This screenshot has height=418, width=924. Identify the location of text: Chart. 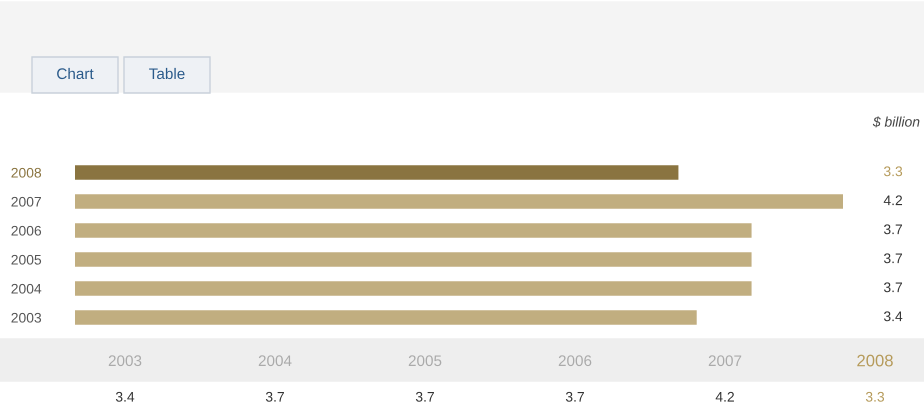
(75, 74).